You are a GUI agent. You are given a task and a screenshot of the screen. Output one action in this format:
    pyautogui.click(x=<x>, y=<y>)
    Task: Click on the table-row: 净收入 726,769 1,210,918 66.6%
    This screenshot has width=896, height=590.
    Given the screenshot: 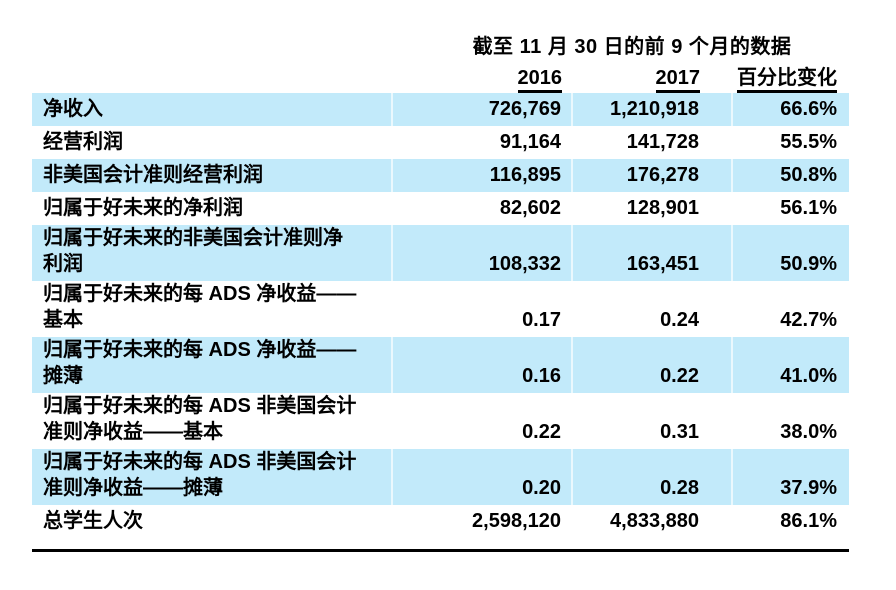 What is the action you would take?
    pyautogui.click(x=440, y=109)
    